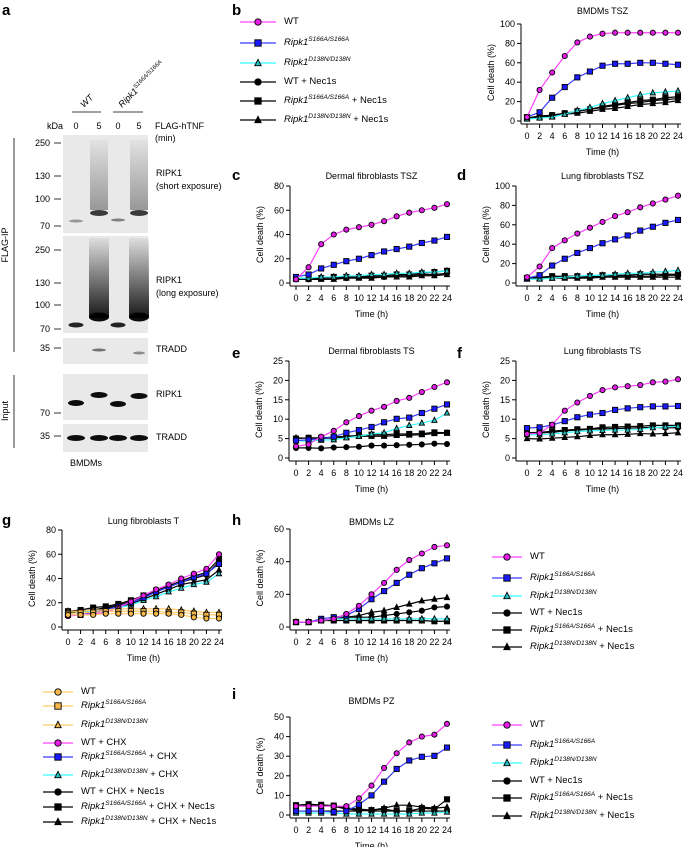 This screenshot has height=847, width=685. What do you see at coordinates (346, 642) in the screenshot?
I see `x-tick-label: 8` at bounding box center [346, 642].